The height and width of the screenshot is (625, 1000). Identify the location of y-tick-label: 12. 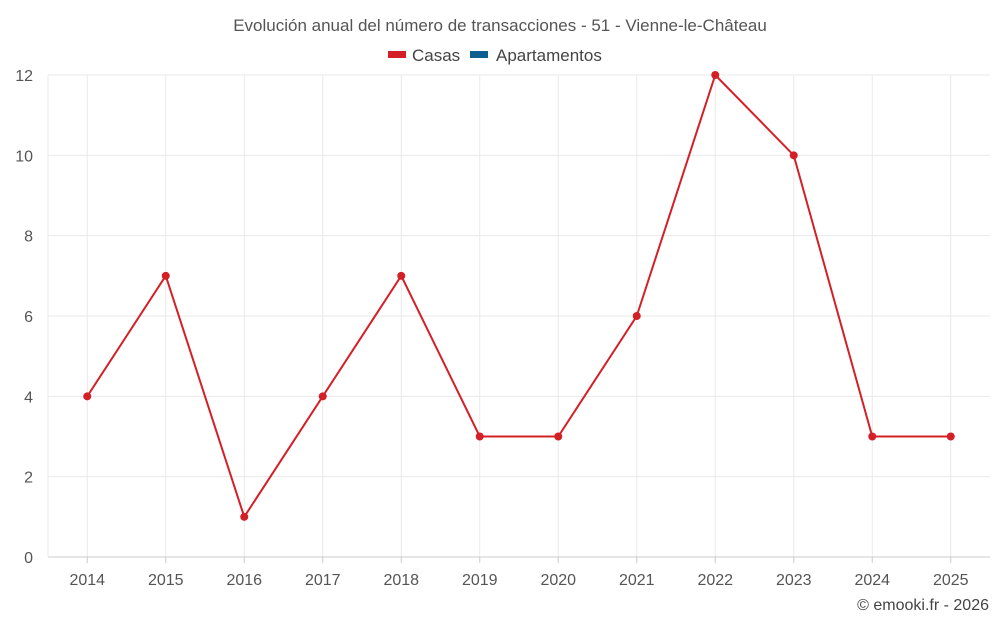
(24, 76).